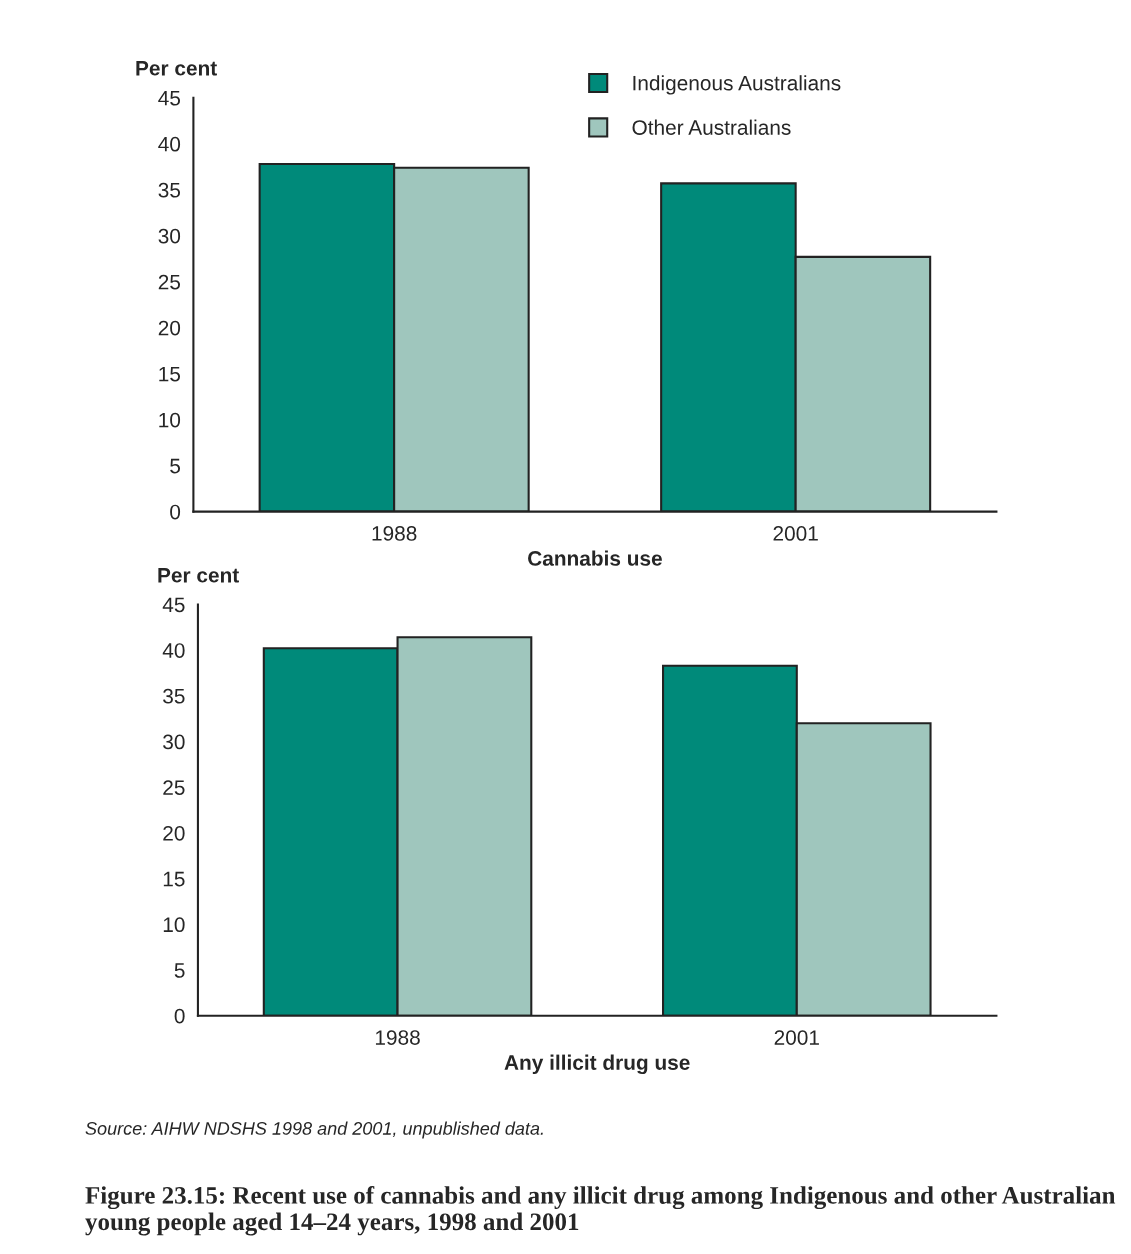 This screenshot has width=1131, height=1254. What do you see at coordinates (595, 558) in the screenshot?
I see `x-axis-title: Cannabis use` at bounding box center [595, 558].